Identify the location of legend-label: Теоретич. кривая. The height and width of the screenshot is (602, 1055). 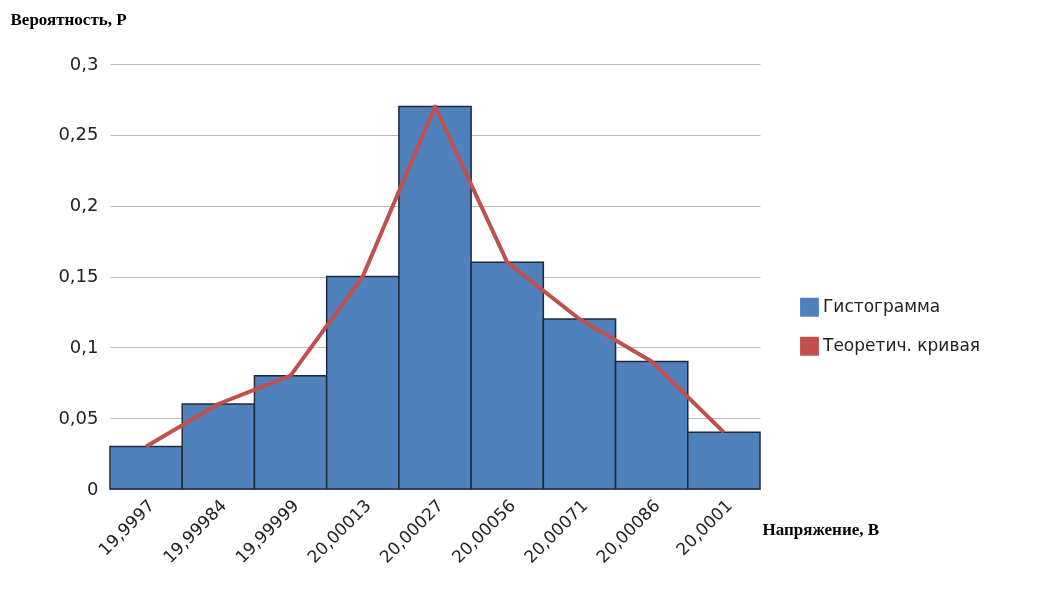
(901, 345).